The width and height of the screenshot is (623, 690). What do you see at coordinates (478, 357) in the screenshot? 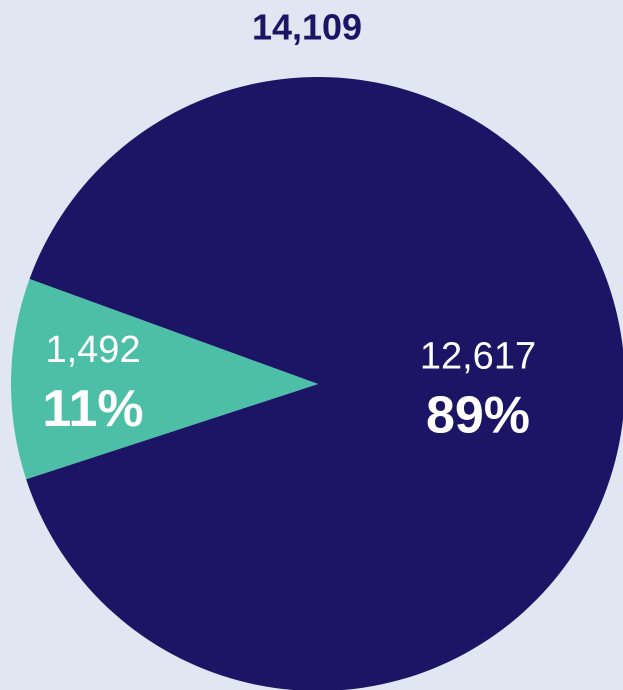
I see `value-label: 12,617` at bounding box center [478, 357].